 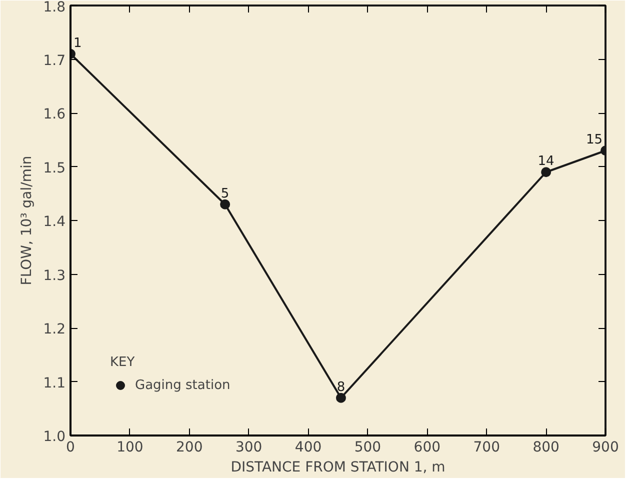 I want to click on legend-label: Gaging station, so click(x=182, y=385).